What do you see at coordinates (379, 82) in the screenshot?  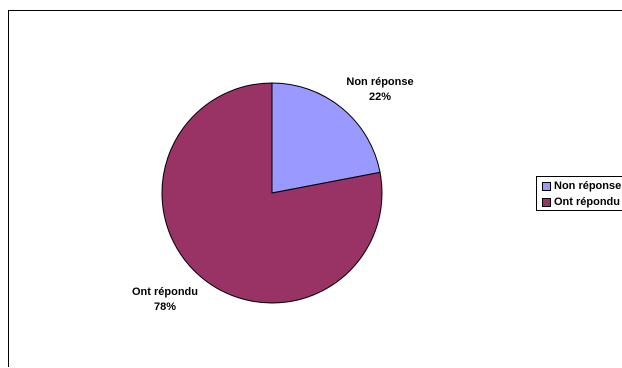 I see `slice-label-name-non-reponse: Non réponse` at bounding box center [379, 82].